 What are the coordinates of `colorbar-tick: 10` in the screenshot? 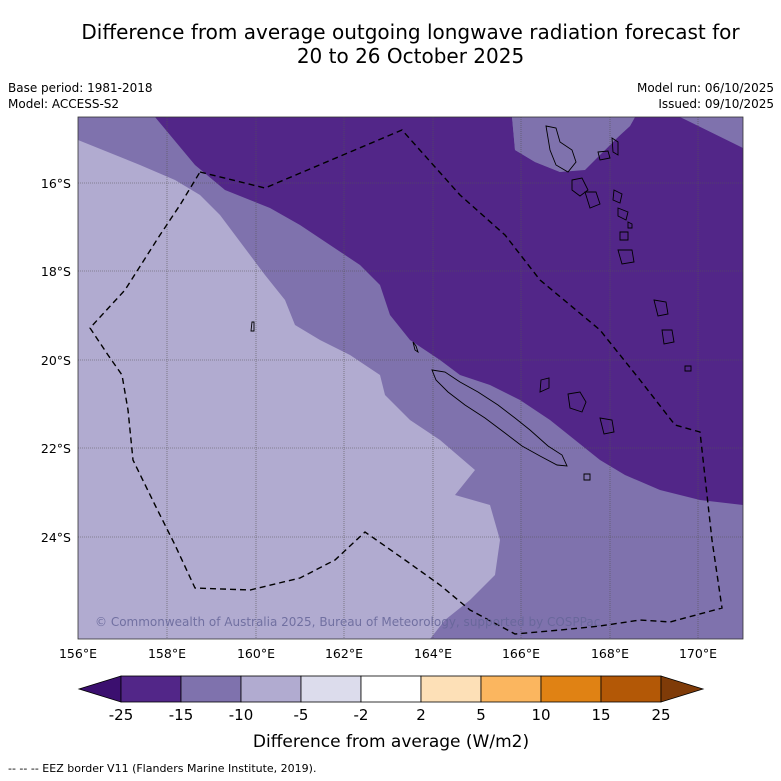 It's located at (540, 715).